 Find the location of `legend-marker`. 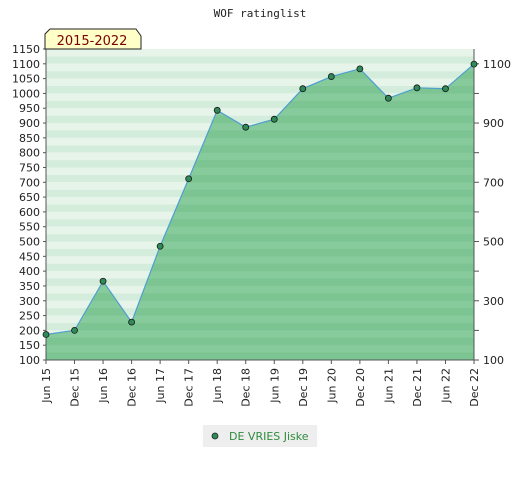

legend-marker is located at coordinates (215, 436).